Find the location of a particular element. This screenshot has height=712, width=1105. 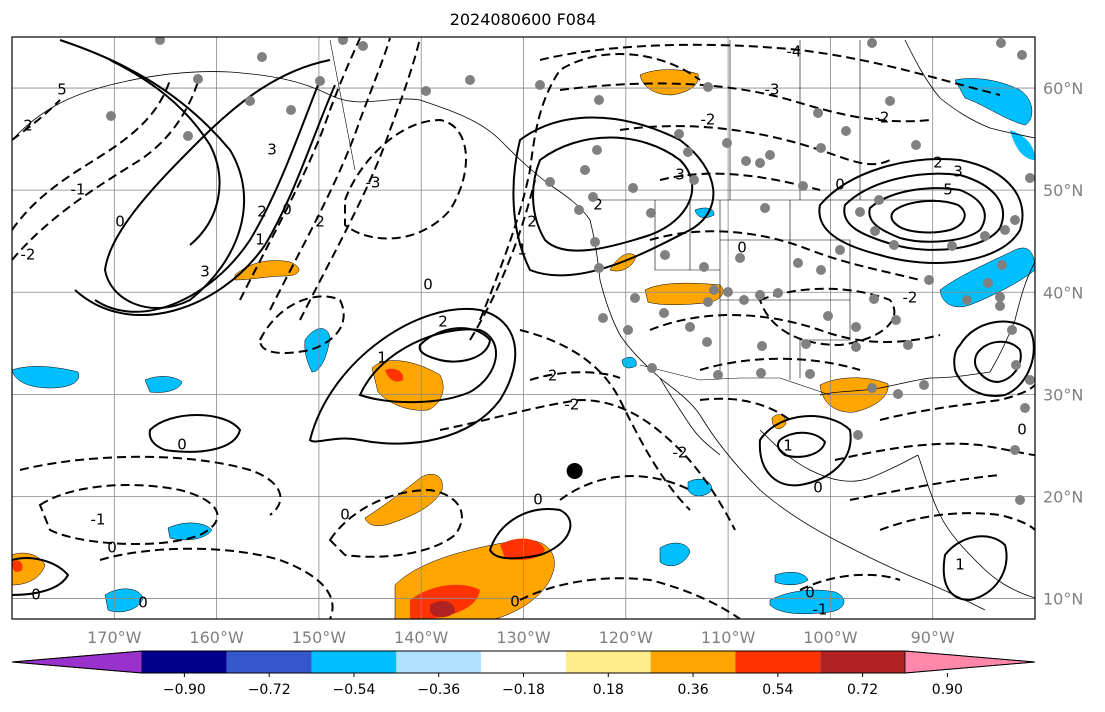

contour-label: 2 is located at coordinates (28, 126).